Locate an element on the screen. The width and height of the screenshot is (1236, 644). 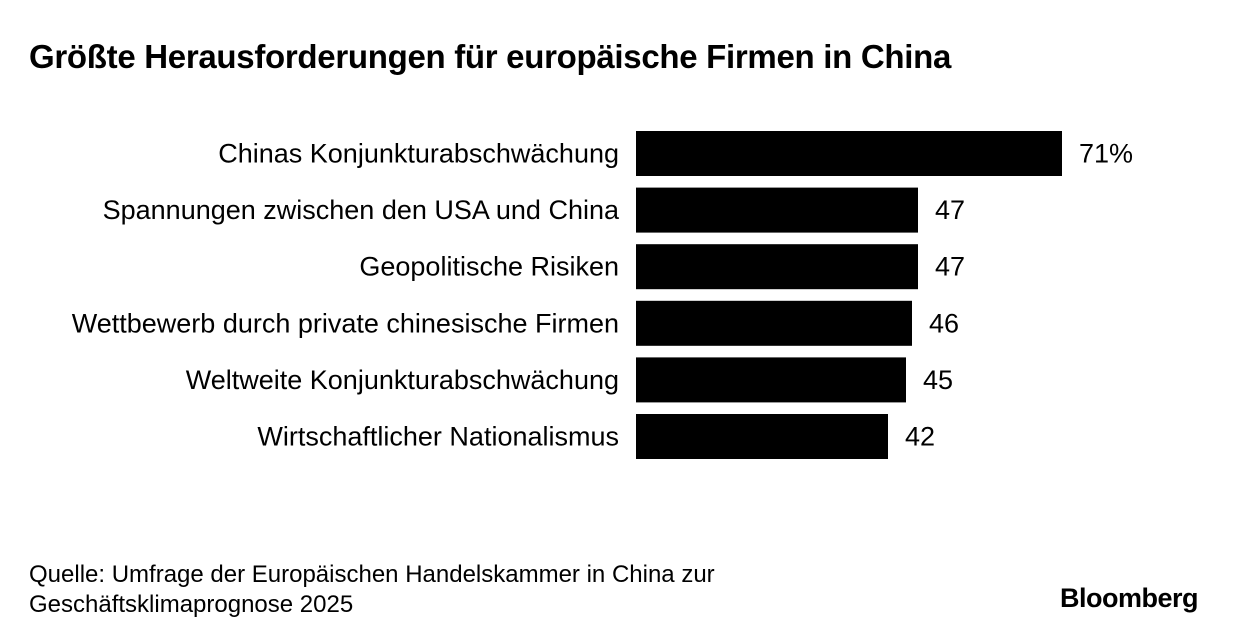
category-label-1: Spannungen zwischen den USA und China is located at coordinates (361, 210).